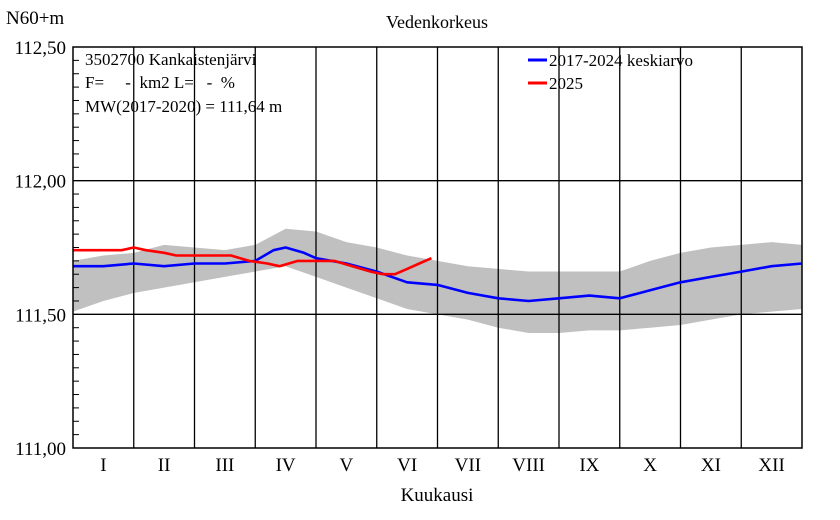 This screenshot has width=840, height=520. What do you see at coordinates (589, 465) in the screenshot?
I see `month-label-IX: IX` at bounding box center [589, 465].